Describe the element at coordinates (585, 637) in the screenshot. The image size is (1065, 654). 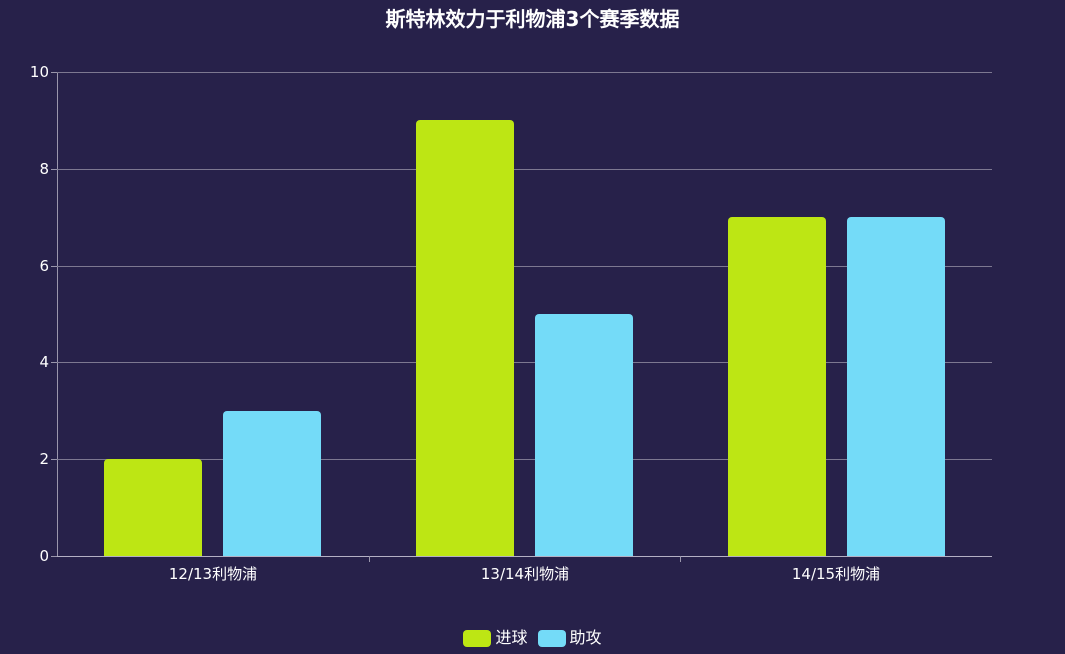
I see `legend-label: 助攻` at that location.